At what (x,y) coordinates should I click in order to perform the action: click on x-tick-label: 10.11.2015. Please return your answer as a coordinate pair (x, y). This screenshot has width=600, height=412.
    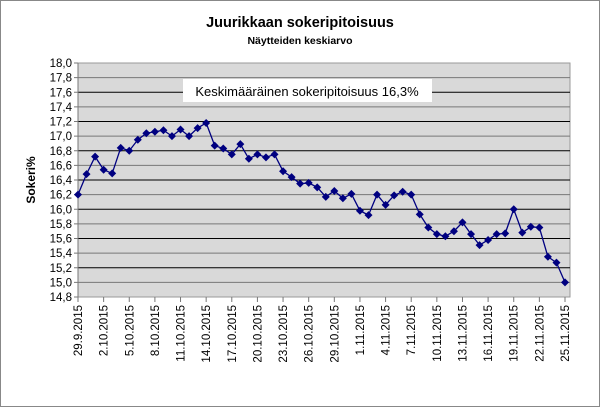
    Looking at the image, I should click on (438, 333).